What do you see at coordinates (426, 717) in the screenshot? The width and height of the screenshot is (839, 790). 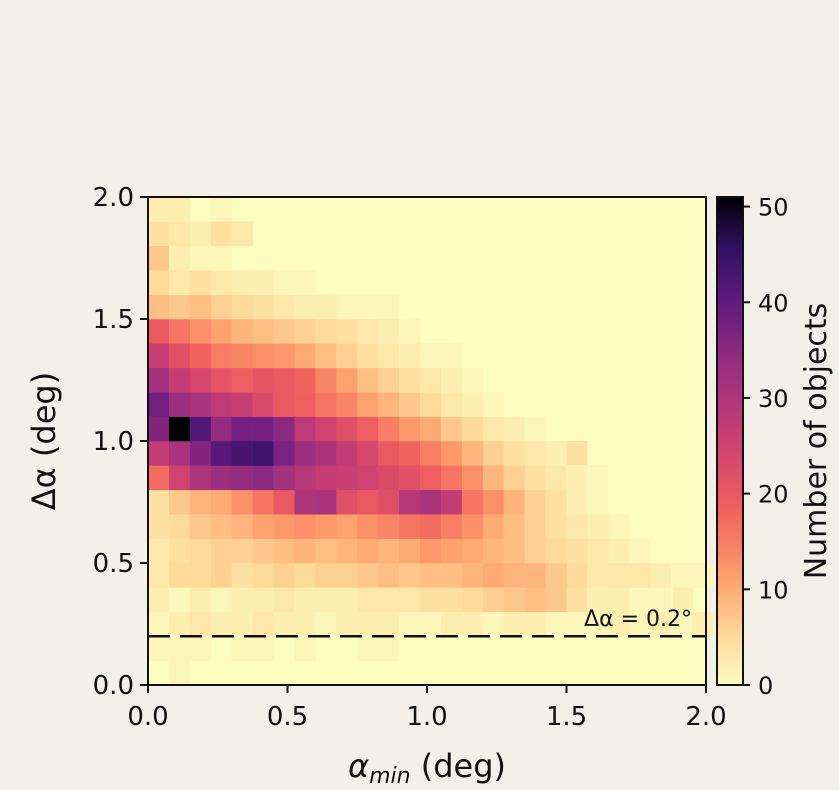 I see `x-tick-label: 1.0` at bounding box center [426, 717].